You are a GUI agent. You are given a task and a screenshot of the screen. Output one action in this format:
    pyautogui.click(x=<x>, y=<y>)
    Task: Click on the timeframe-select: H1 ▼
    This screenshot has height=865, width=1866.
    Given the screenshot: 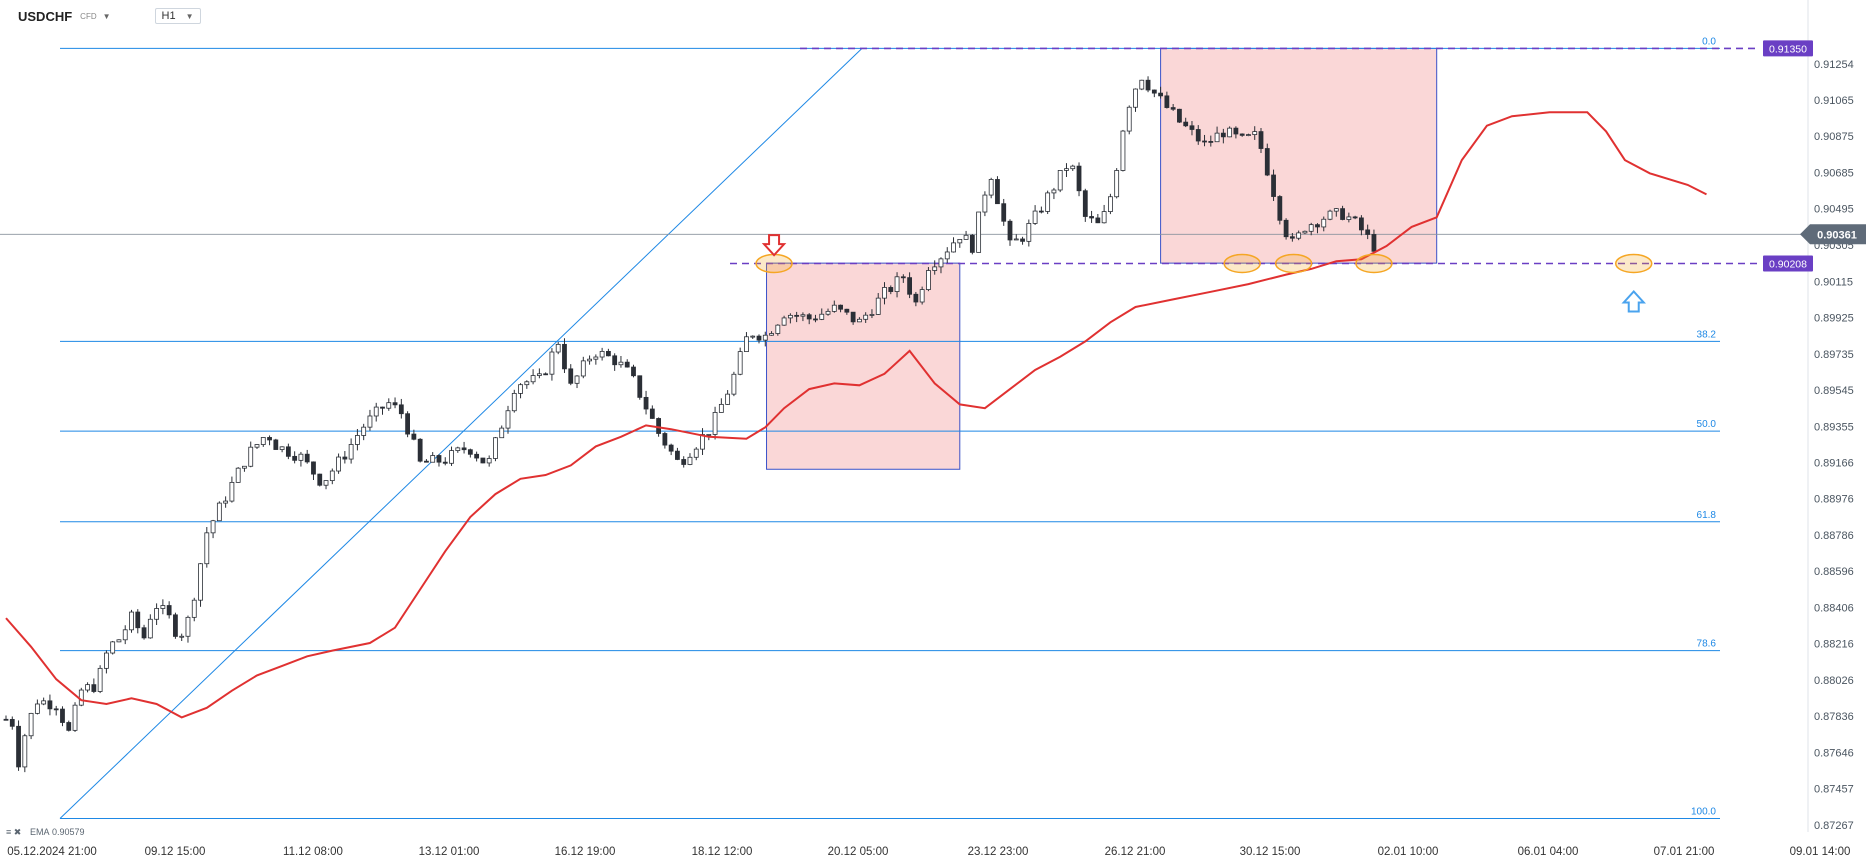 What is the action you would take?
    pyautogui.click(x=177, y=16)
    